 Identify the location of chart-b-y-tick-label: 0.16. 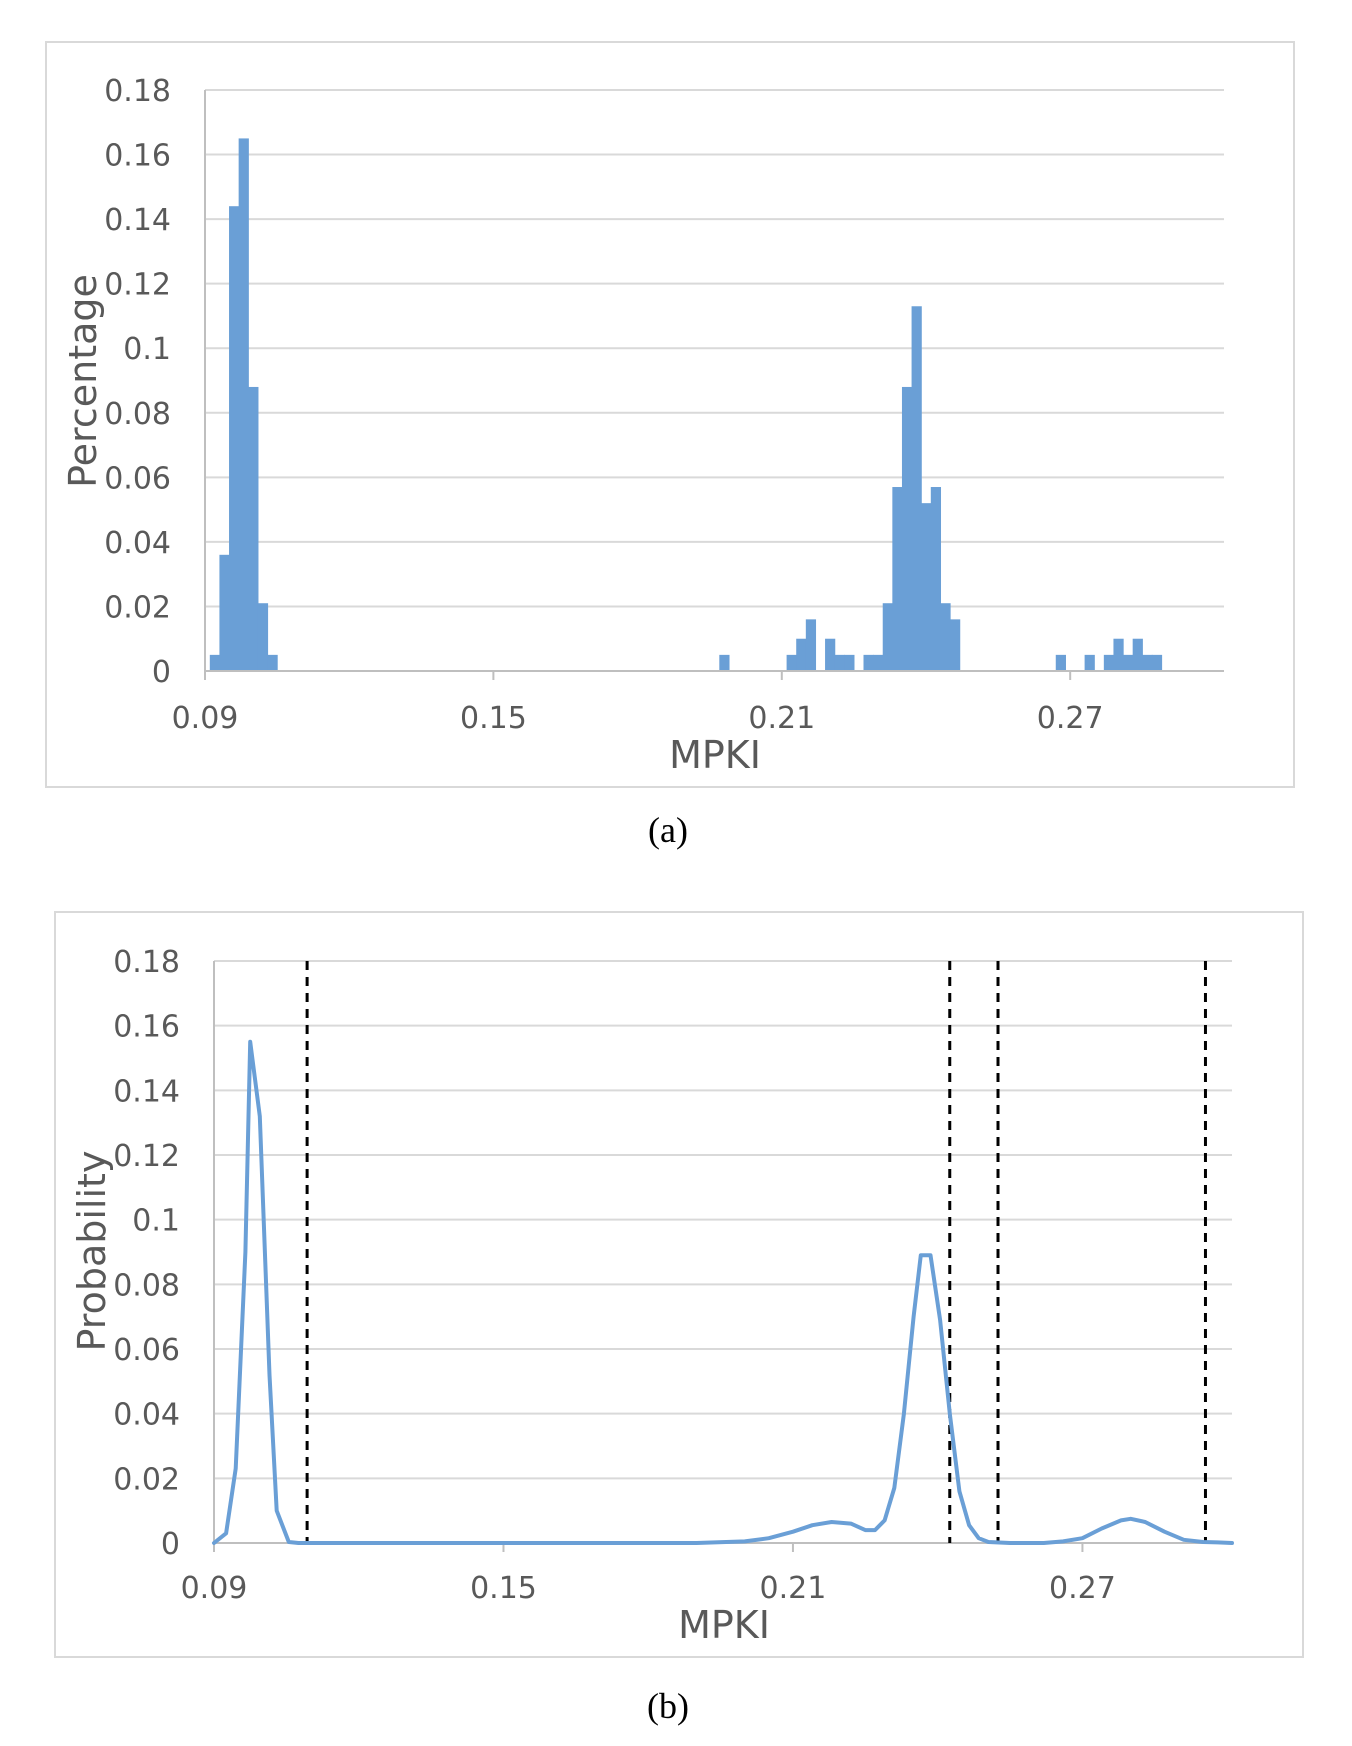
(146, 1027).